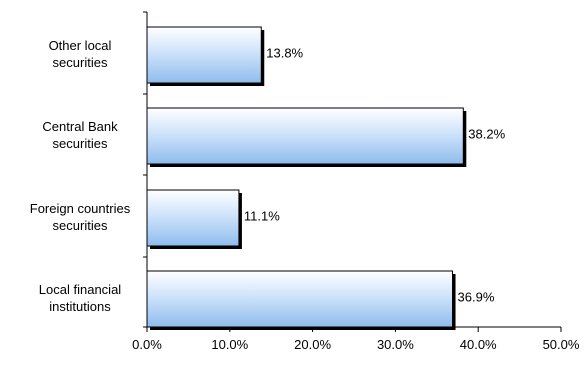  What do you see at coordinates (80, 298) in the screenshot?
I see `category-label: Local financial institutions` at bounding box center [80, 298].